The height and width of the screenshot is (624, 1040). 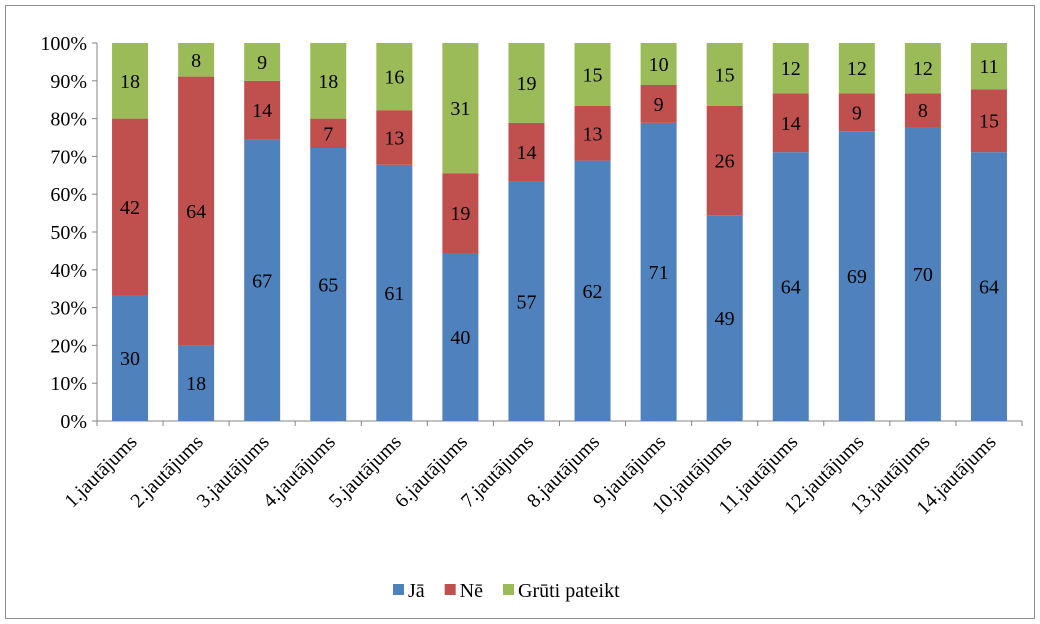 What do you see at coordinates (68, 233) in the screenshot?
I see `y-tick-label: 50%` at bounding box center [68, 233].